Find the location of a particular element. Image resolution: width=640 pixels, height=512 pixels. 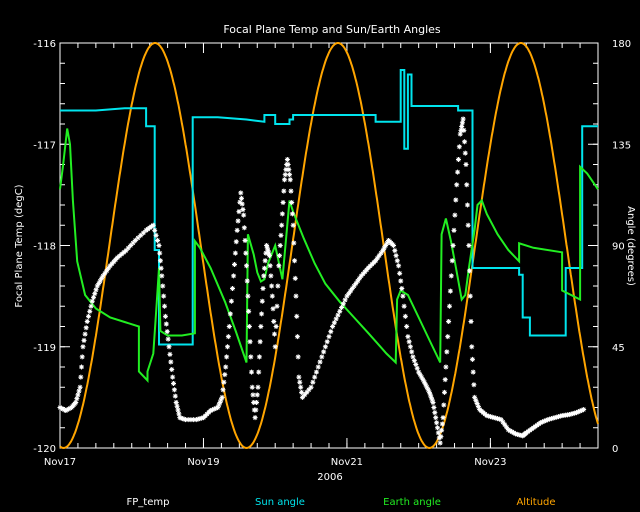

x-tick-label: Nov19 is located at coordinates (203, 462).